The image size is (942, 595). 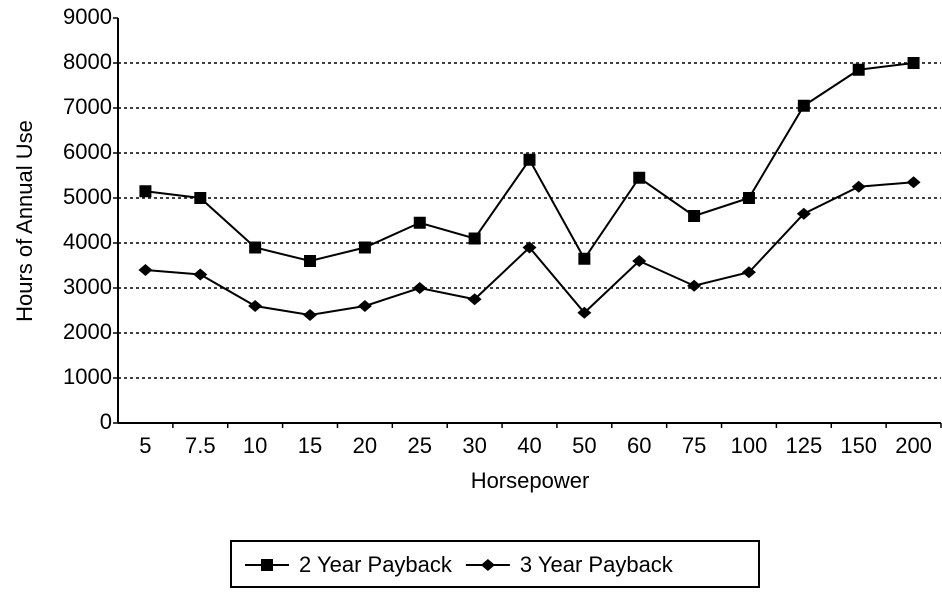 I want to click on legend-label: 2 Year Payback, so click(x=376, y=564).